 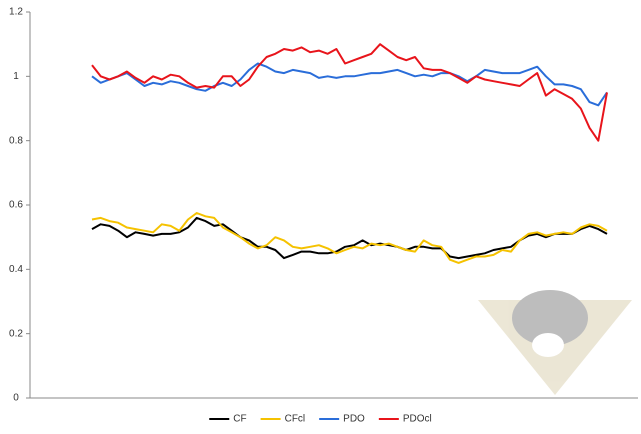 I want to click on legend-label: PDO, so click(x=354, y=419).